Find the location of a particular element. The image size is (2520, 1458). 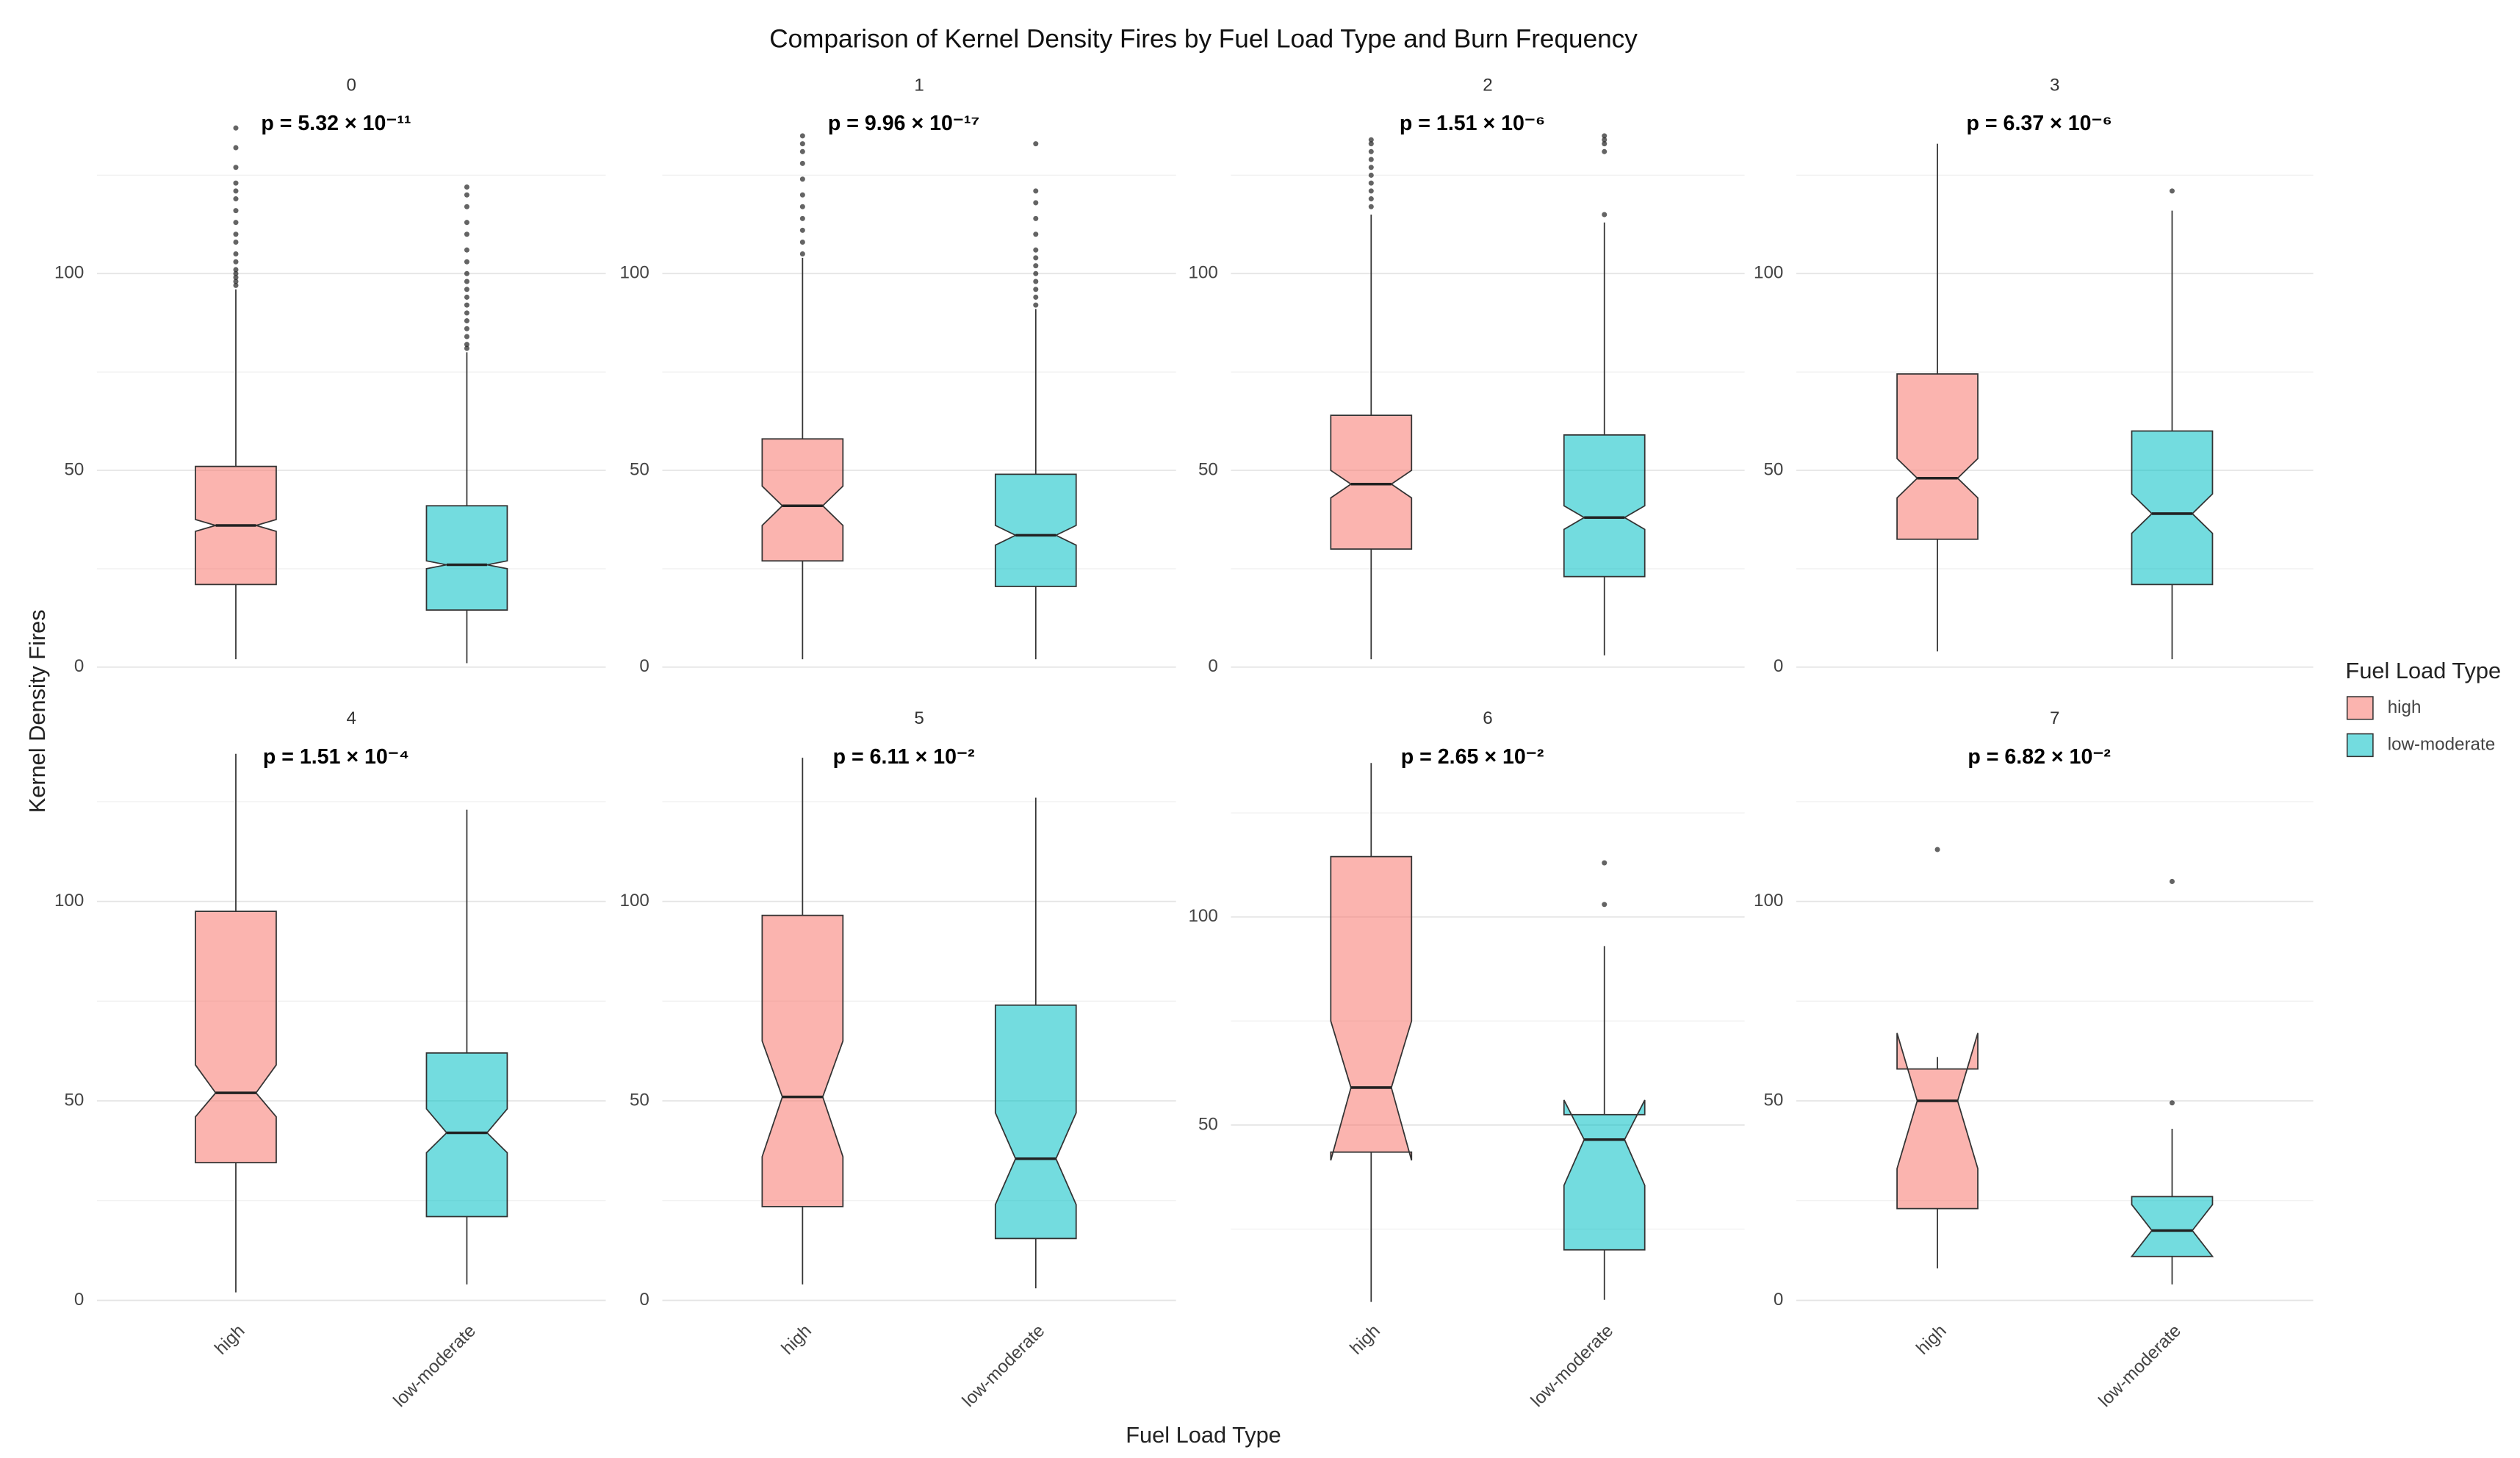

strip-title: 6 is located at coordinates (1488, 718).